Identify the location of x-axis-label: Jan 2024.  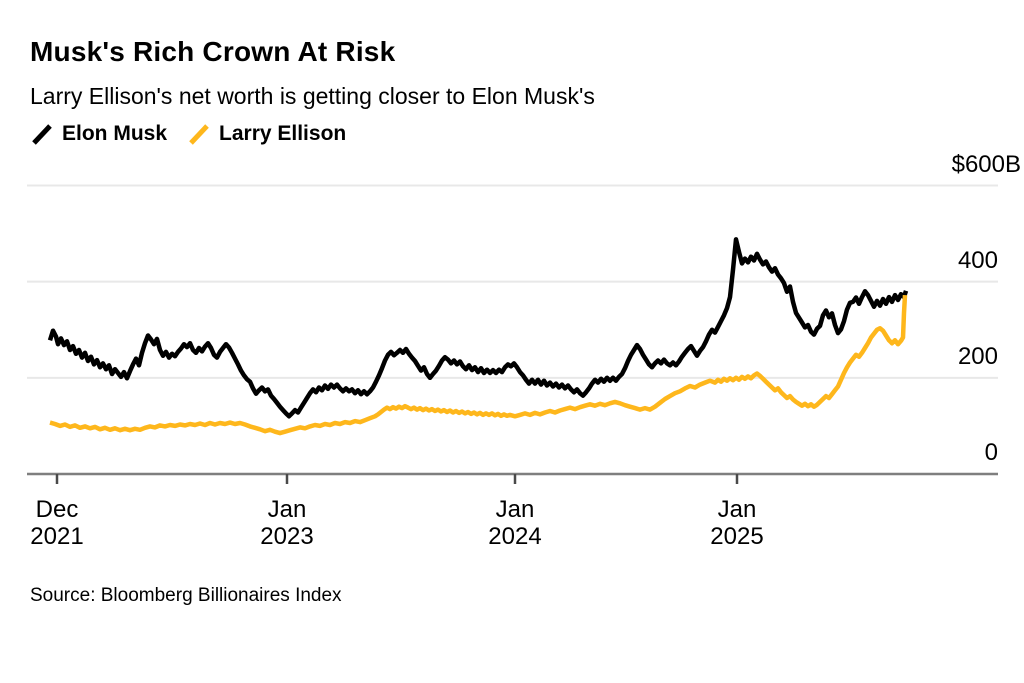
(515, 523).